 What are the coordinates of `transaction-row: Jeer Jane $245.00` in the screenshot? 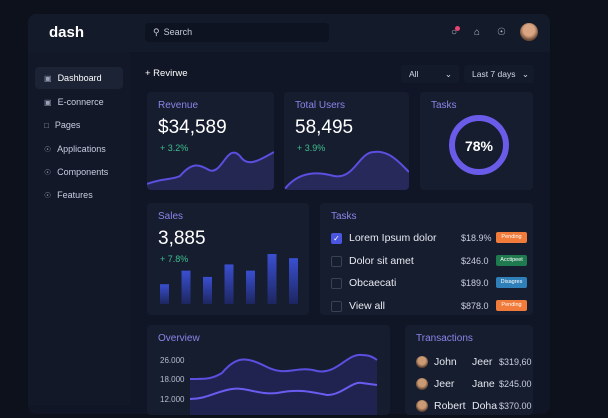 It's located at (476, 386).